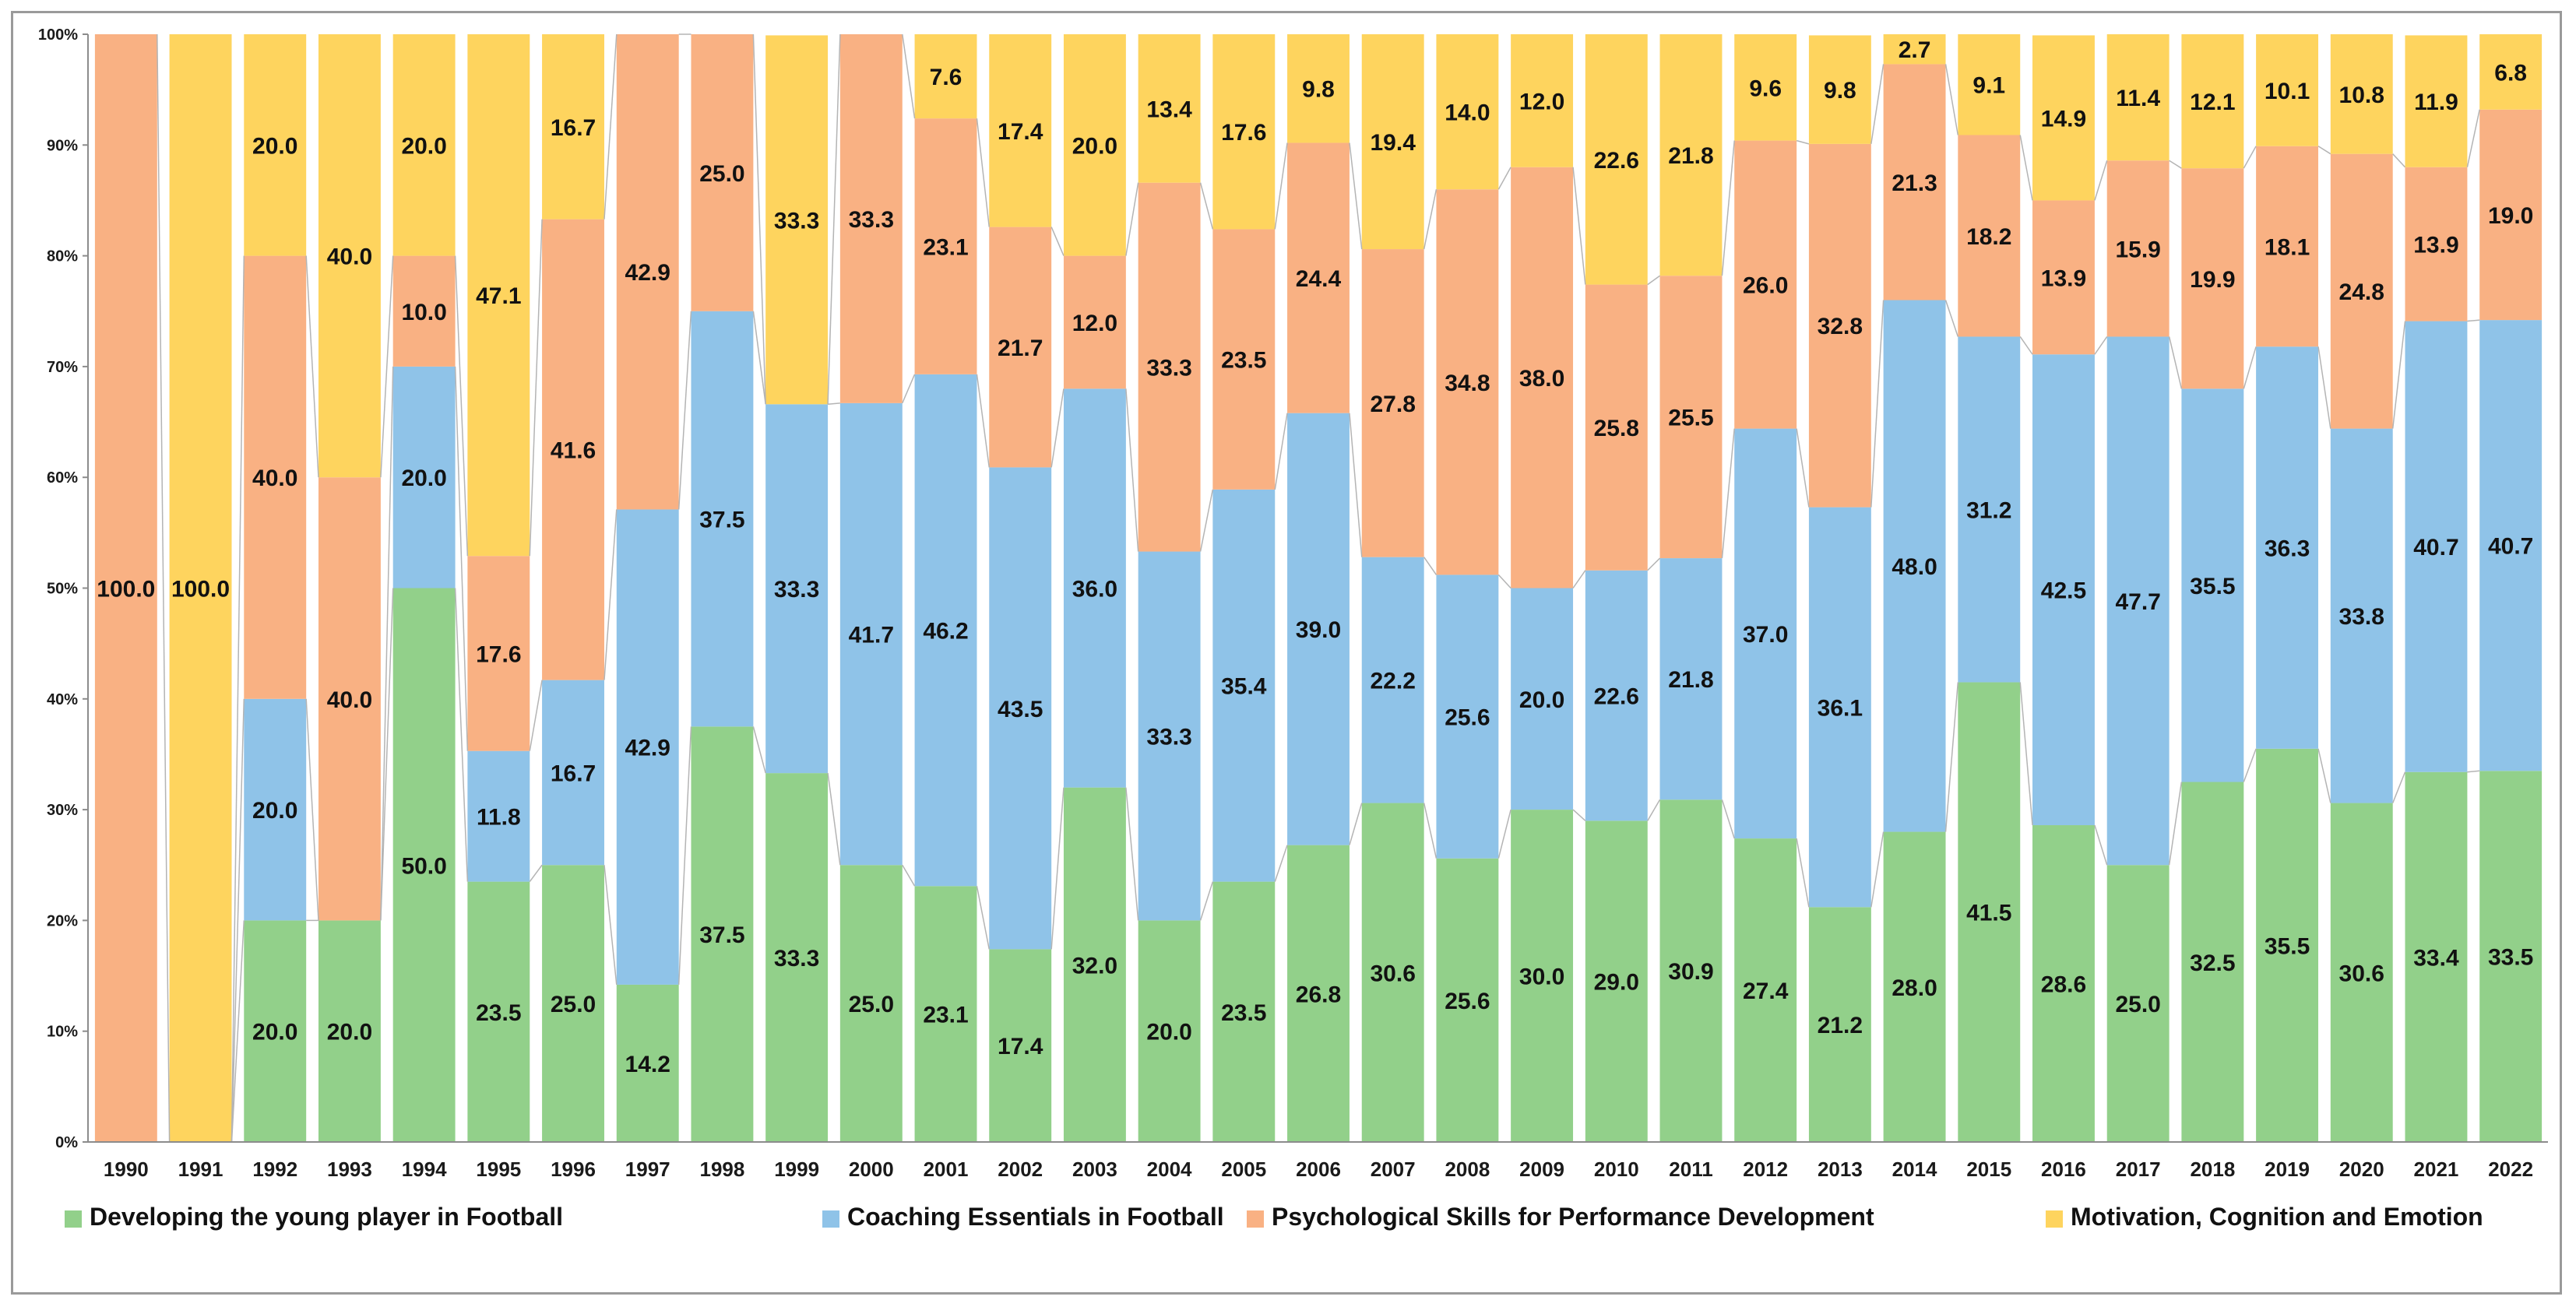 Image resolution: width=2576 pixels, height=1307 pixels. I want to click on x-tick-label: 2003, so click(1094, 1169).